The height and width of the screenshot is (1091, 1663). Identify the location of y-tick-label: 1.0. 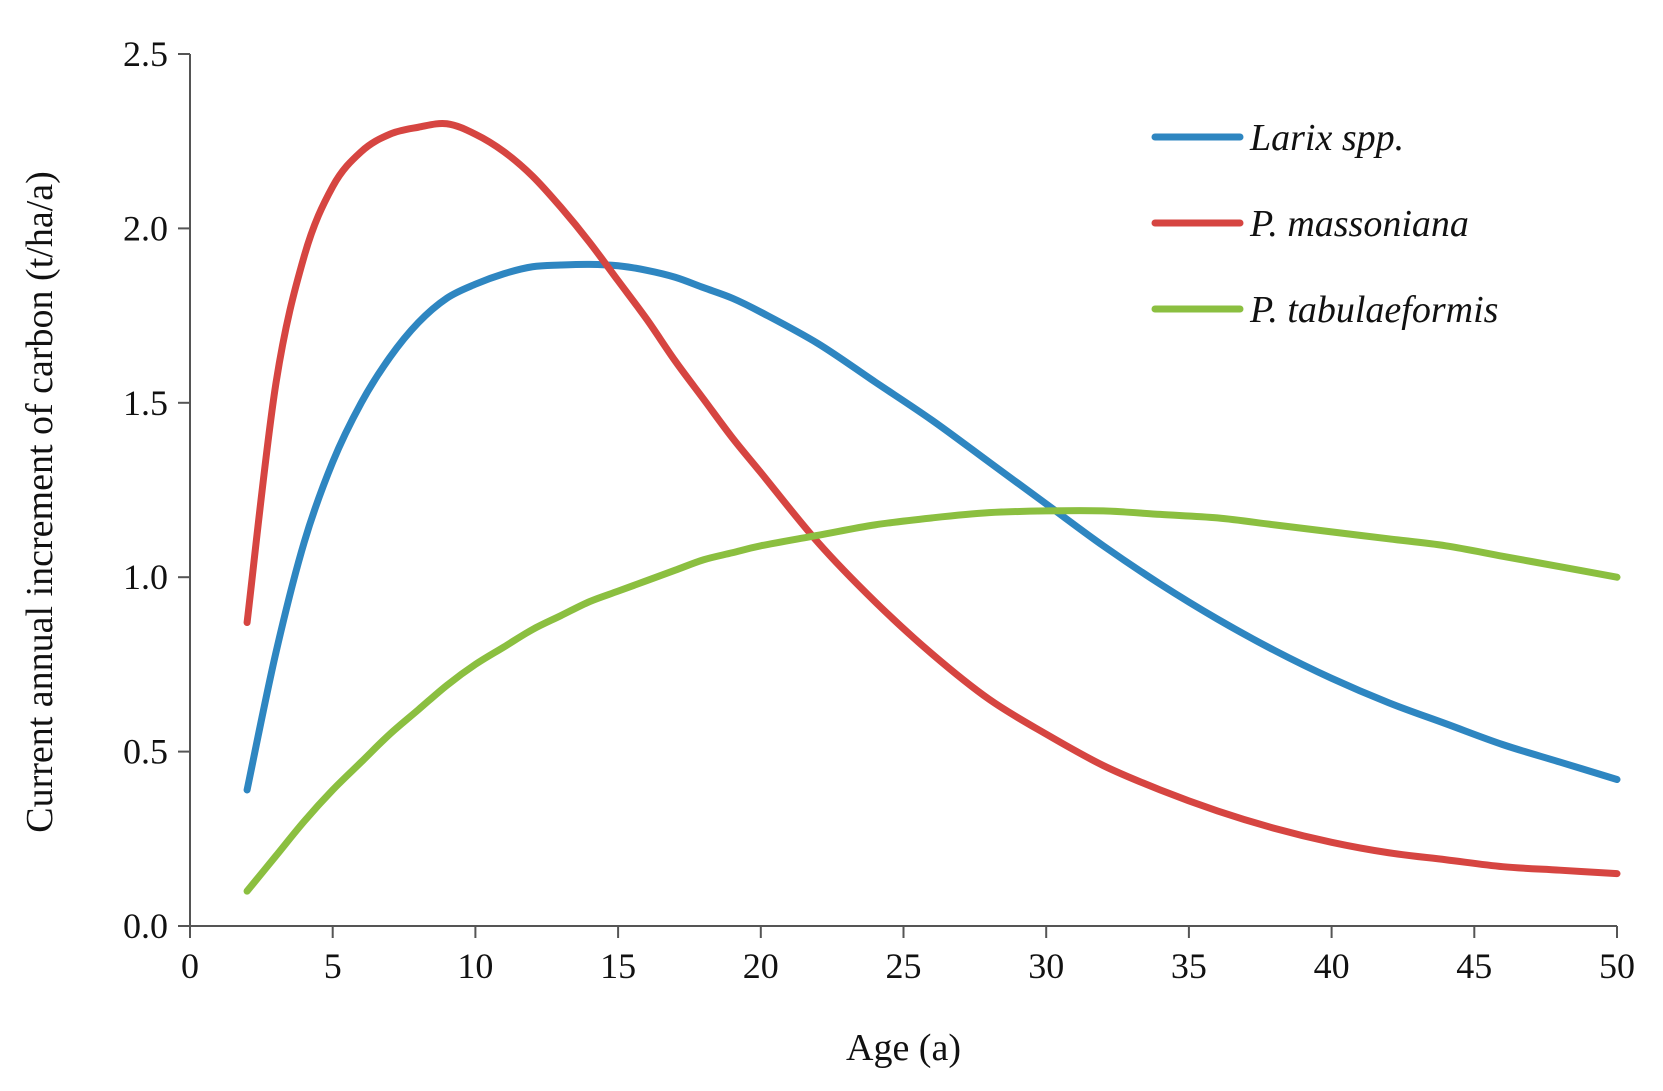
(145, 577).